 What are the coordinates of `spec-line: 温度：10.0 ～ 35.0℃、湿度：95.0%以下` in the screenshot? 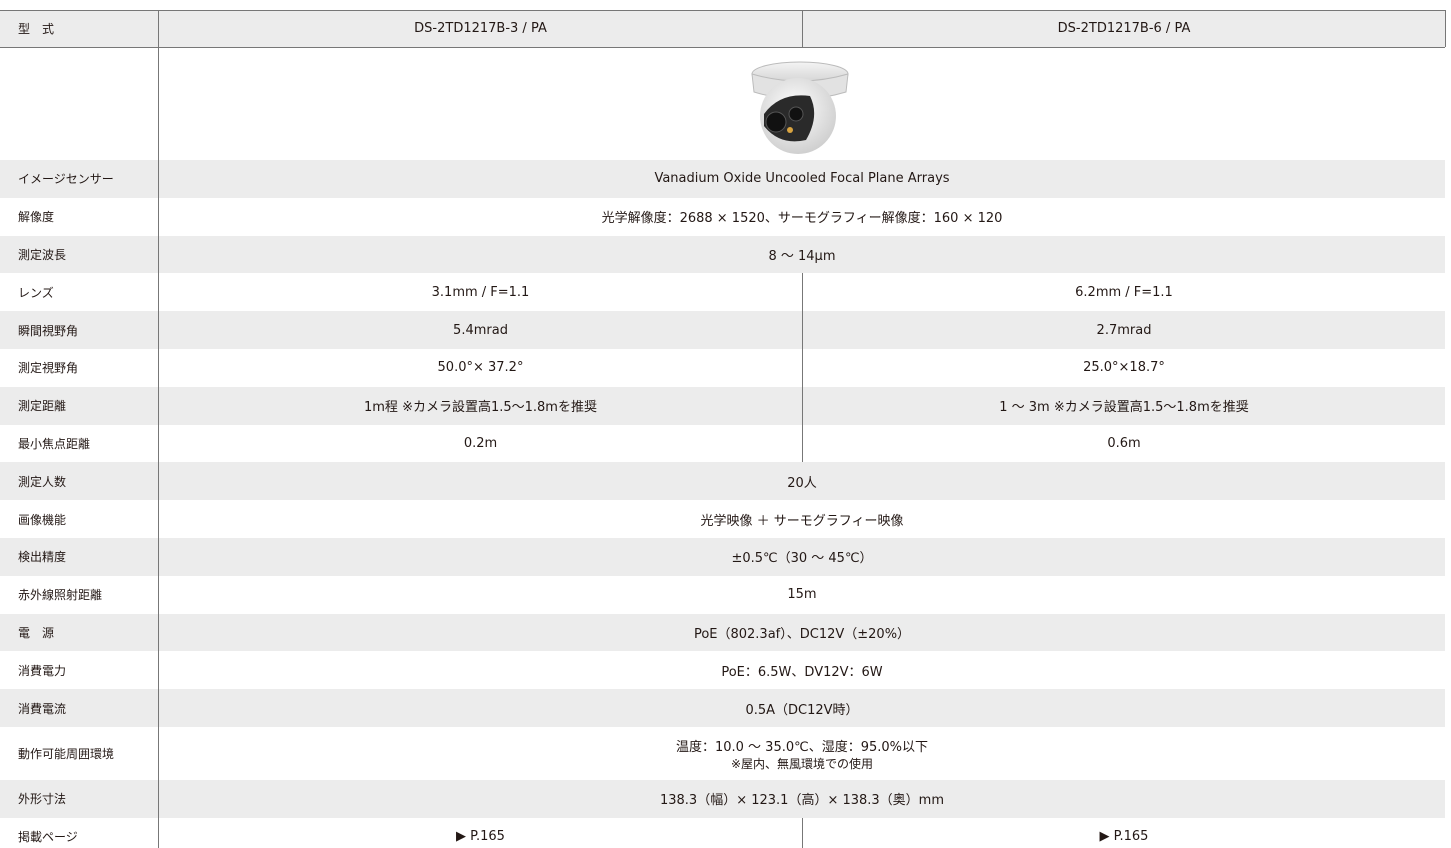 It's located at (802, 747).